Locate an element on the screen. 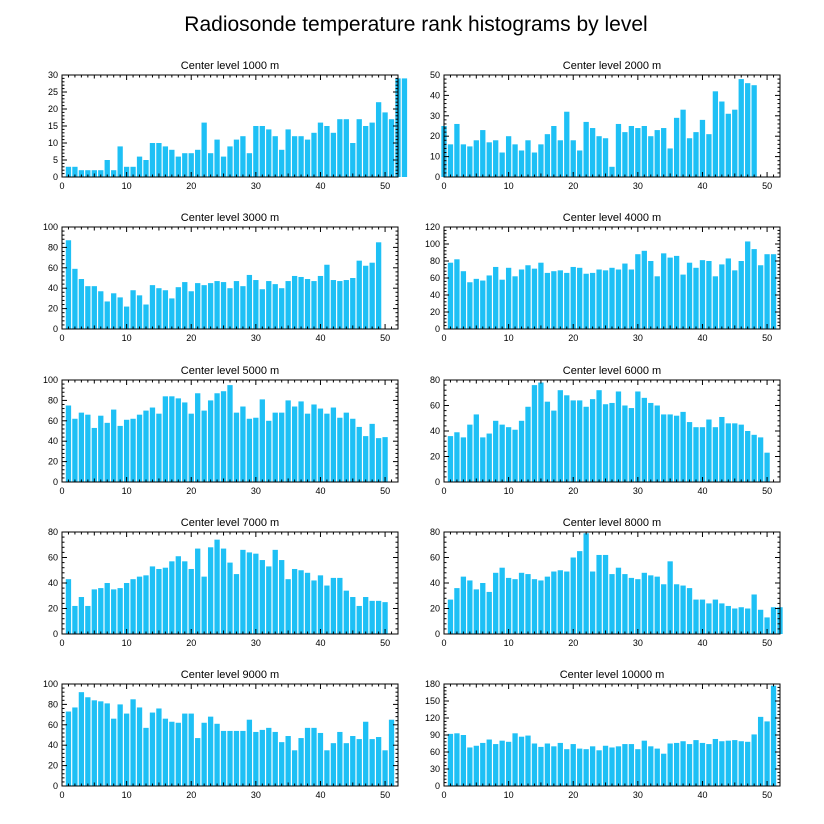 This screenshot has width=824, height=824. x-tick-label: 30 is located at coordinates (638, 186).